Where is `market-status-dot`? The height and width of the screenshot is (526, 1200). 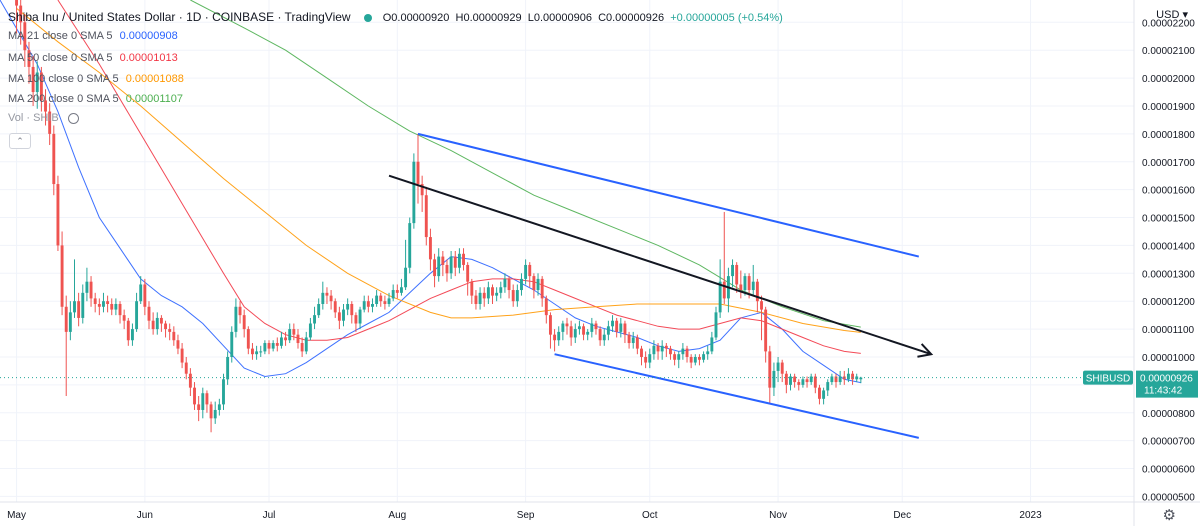 market-status-dot is located at coordinates (367, 18).